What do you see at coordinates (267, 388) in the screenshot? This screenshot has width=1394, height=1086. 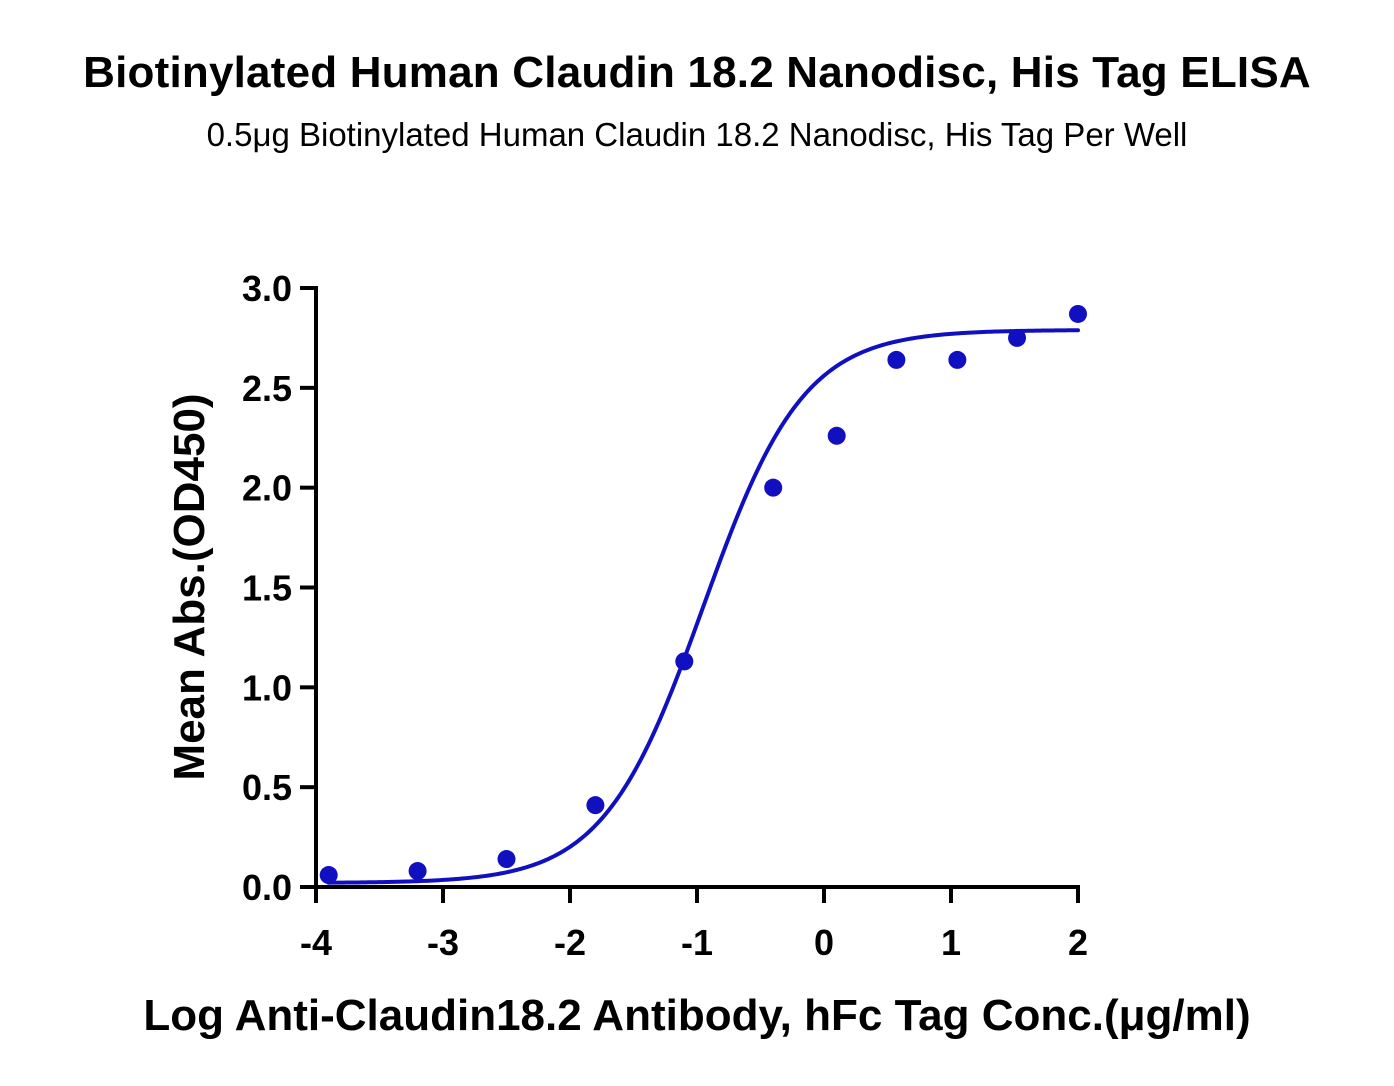 I see `y-tick-label: 2.5` at bounding box center [267, 388].